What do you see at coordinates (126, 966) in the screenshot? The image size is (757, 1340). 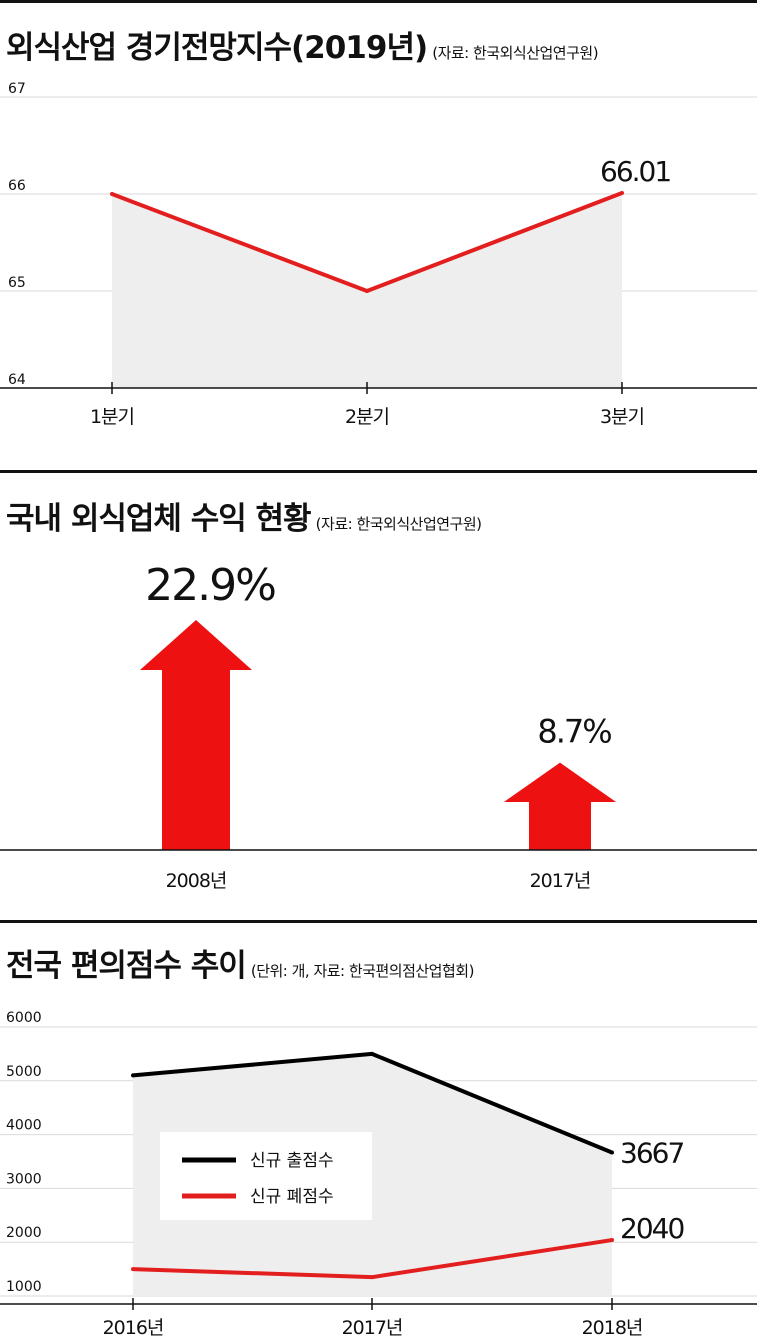 I see `chart3-title: 전국 편의점수 추이` at bounding box center [126, 966].